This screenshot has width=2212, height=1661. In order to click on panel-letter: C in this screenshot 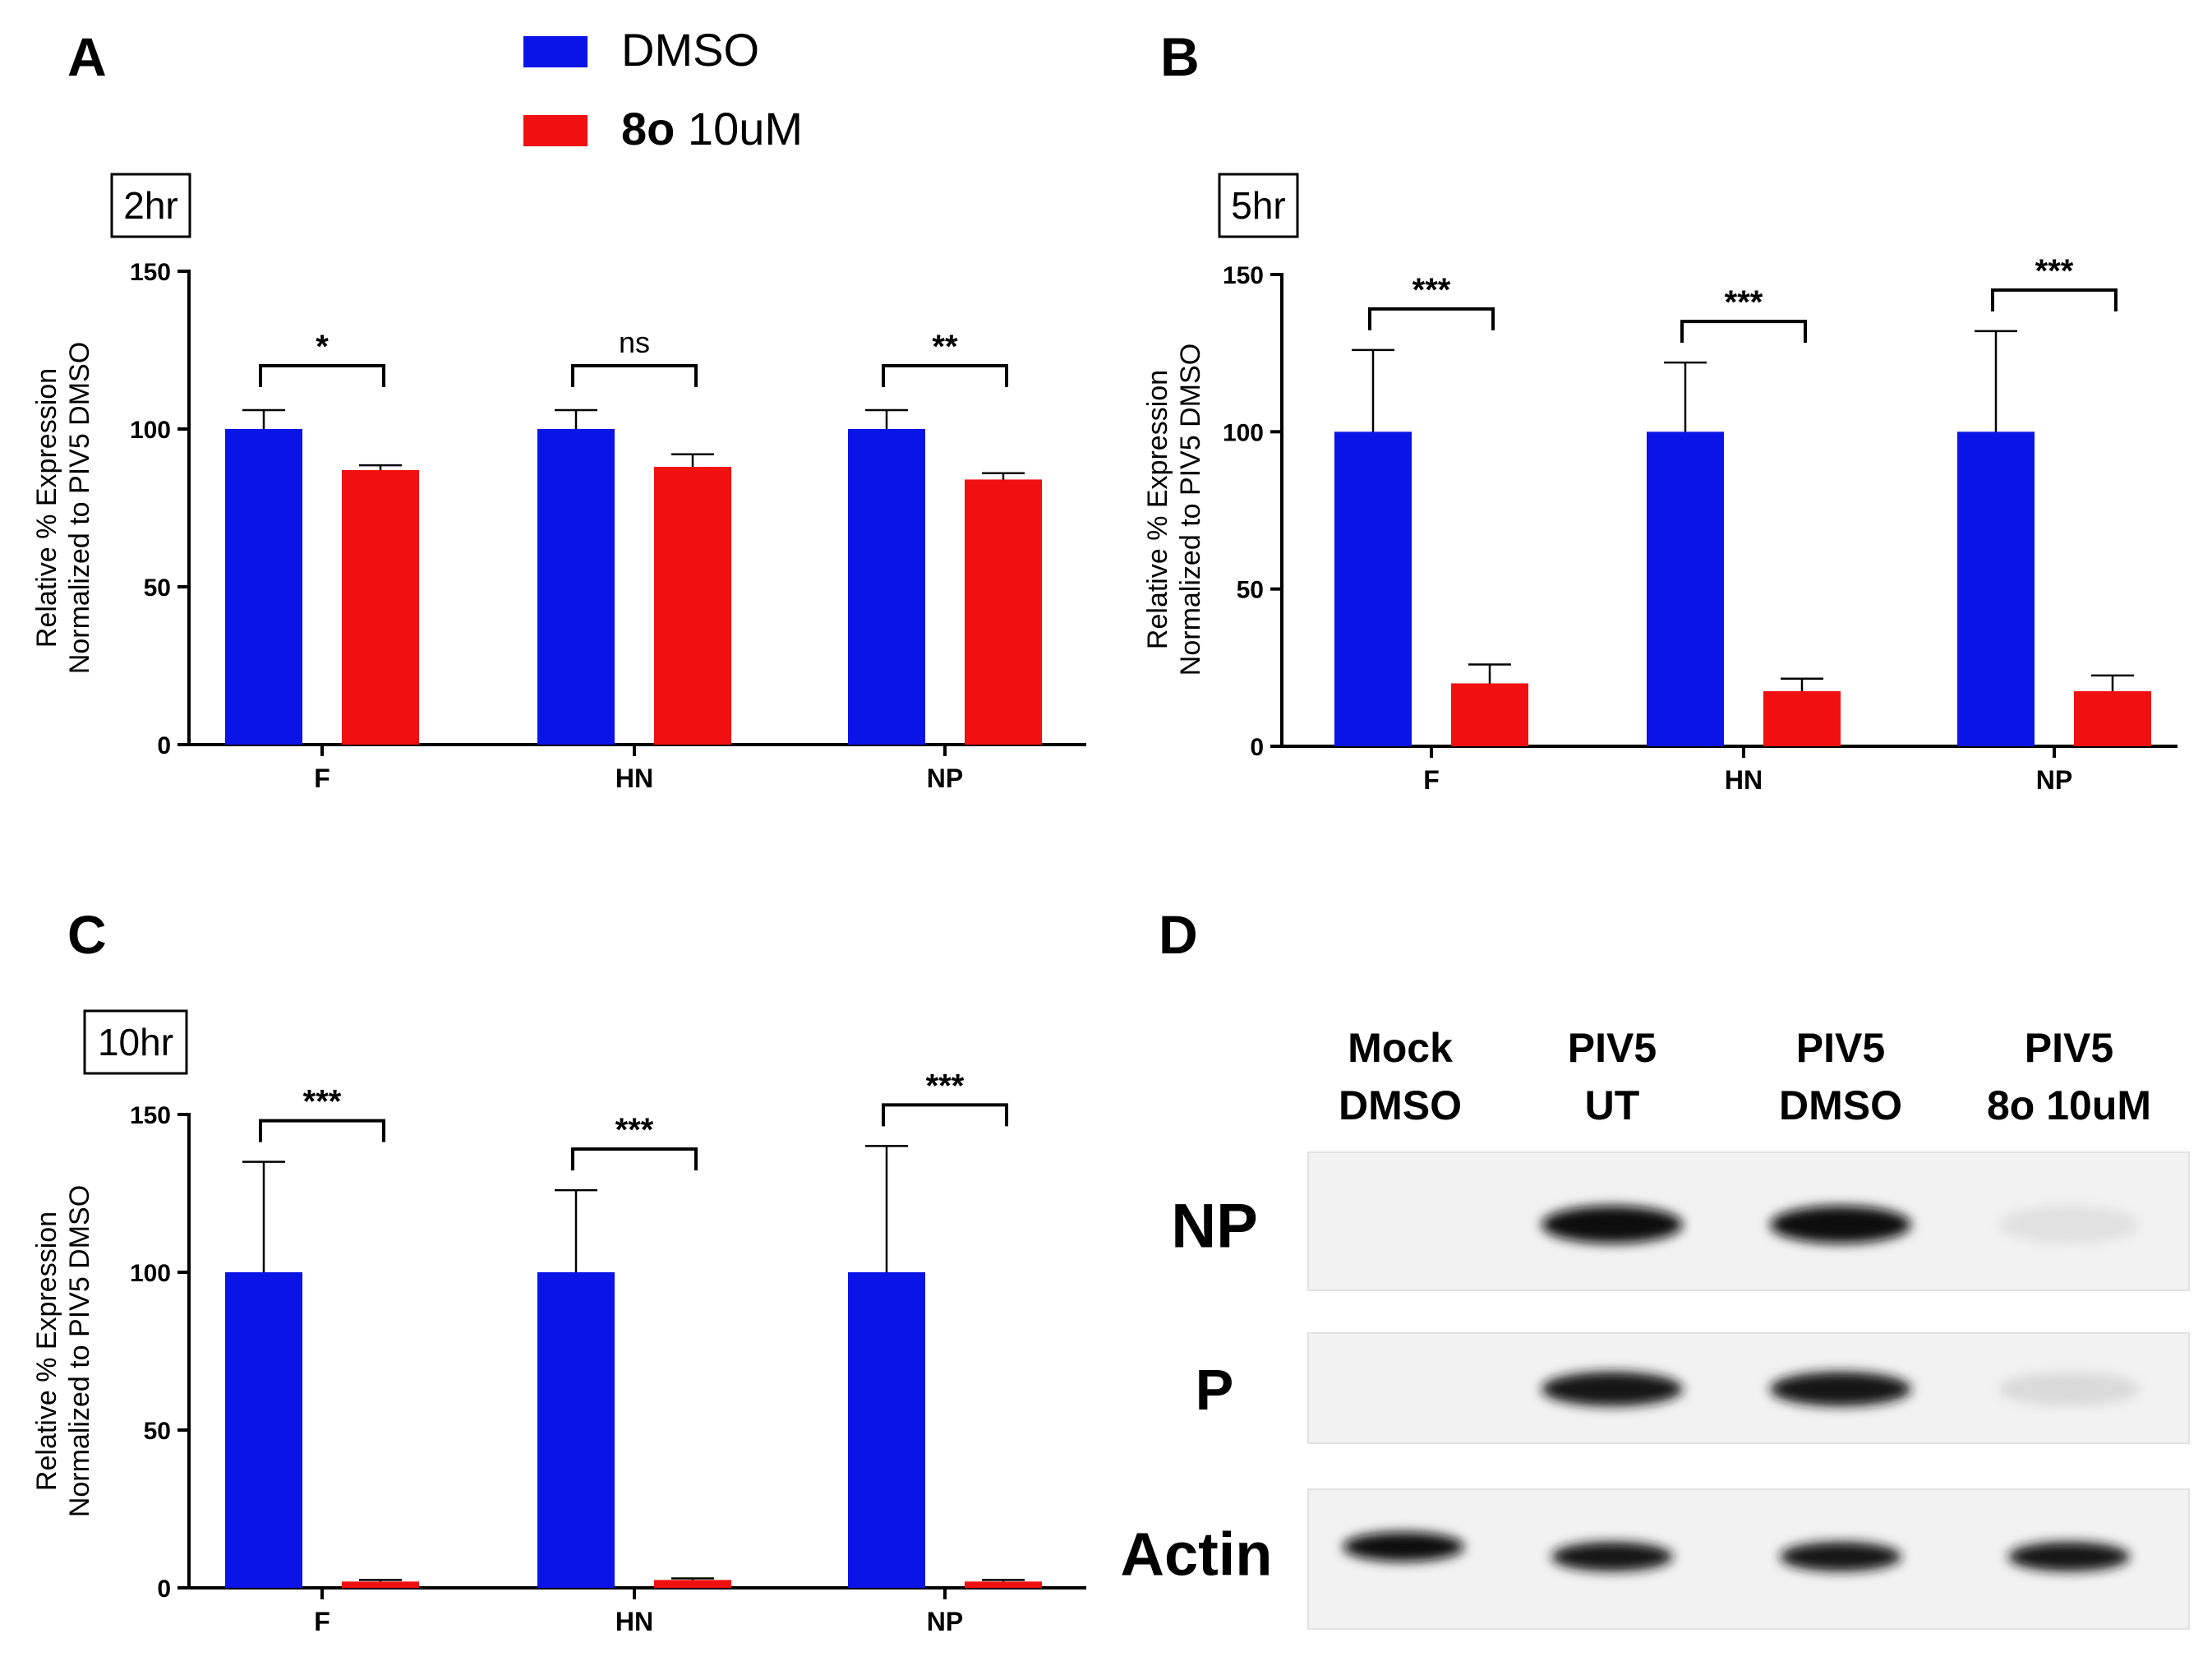, I will do `click(87, 934)`.